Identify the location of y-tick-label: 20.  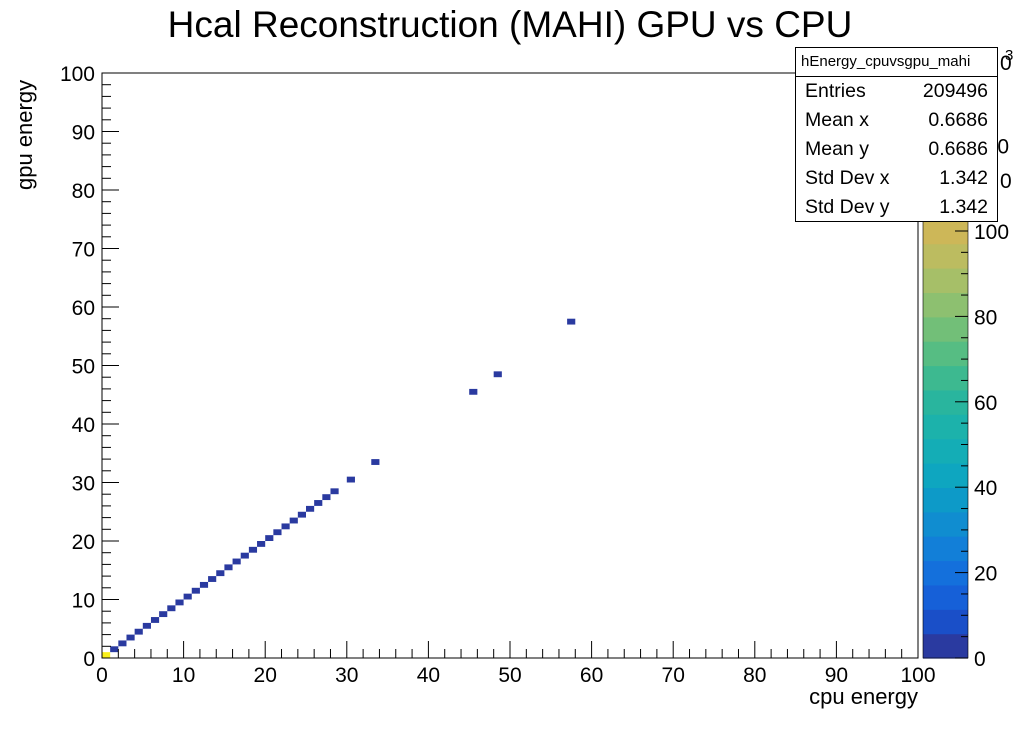
(83, 542).